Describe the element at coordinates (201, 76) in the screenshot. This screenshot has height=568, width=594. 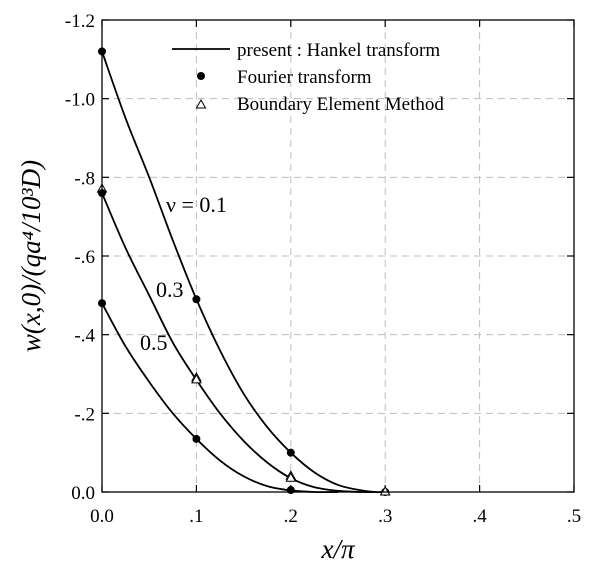
I see `legend-filled-circle-marker` at that location.